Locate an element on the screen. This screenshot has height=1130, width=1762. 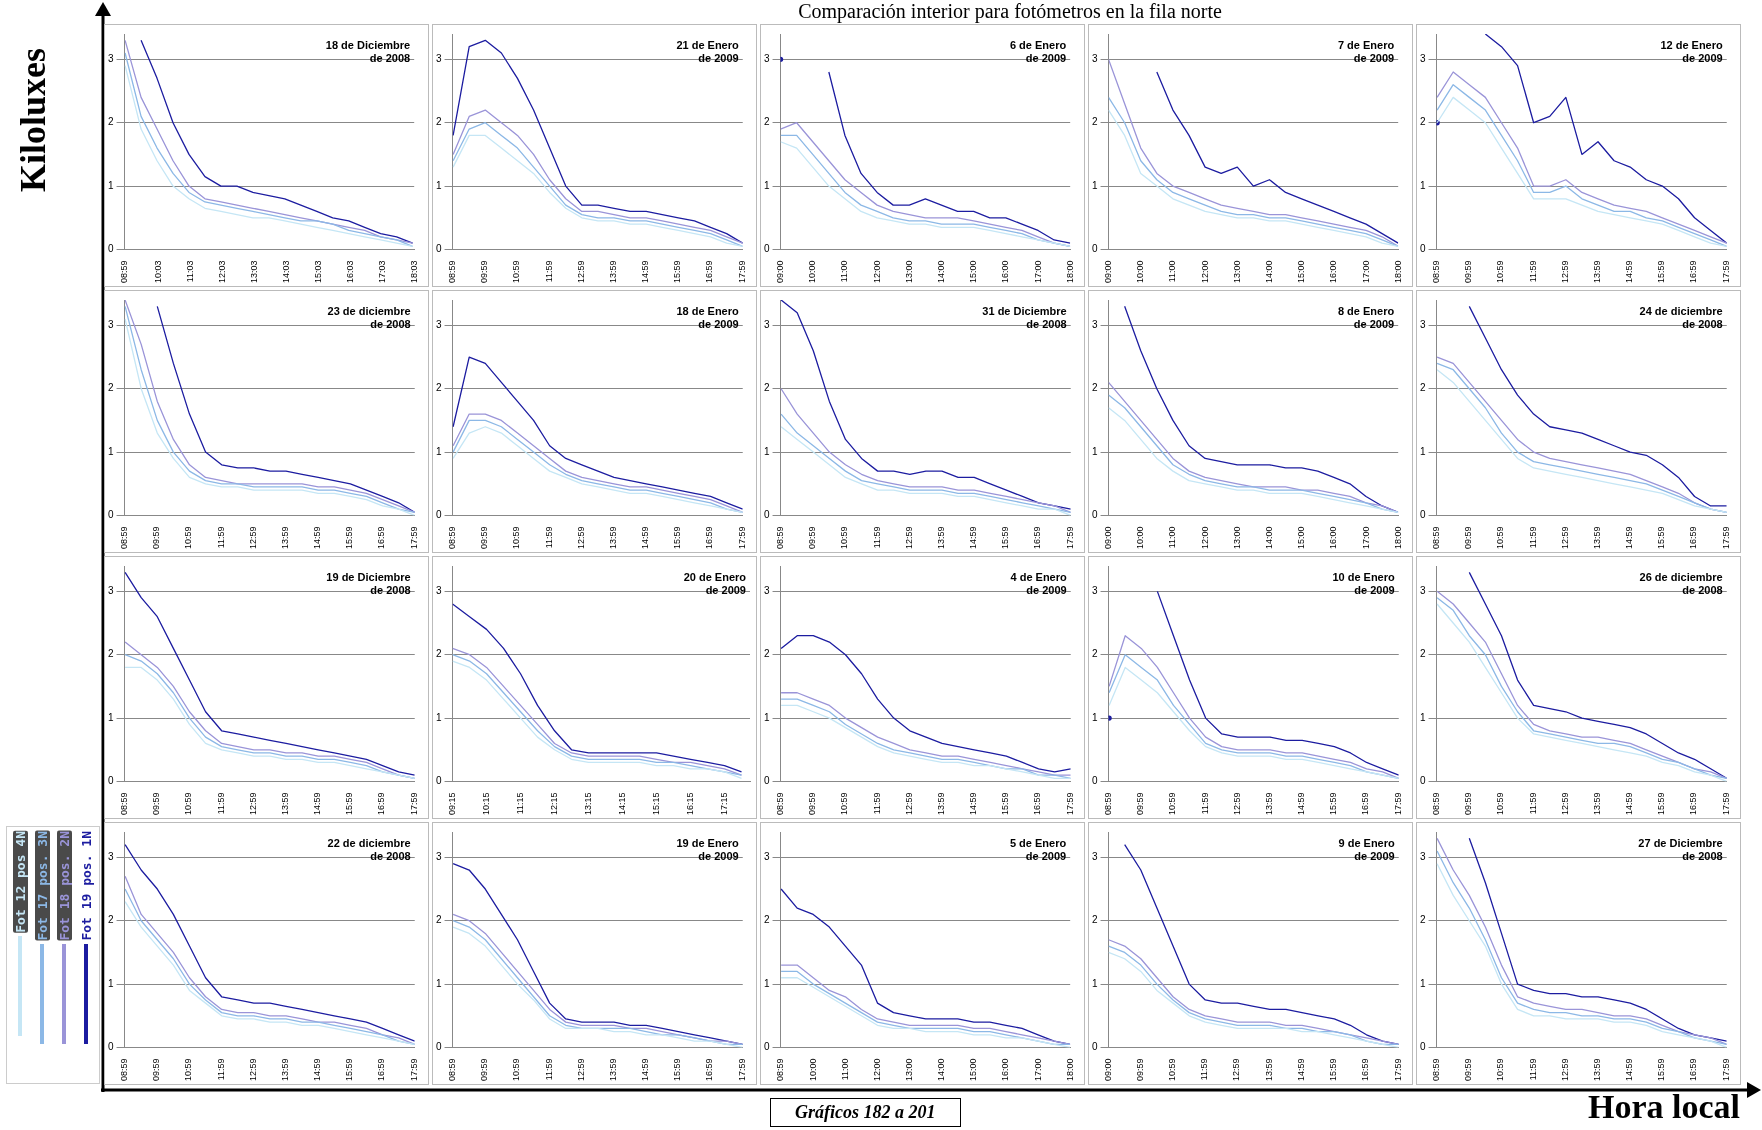
x-tick-label: 17:00 is located at coordinates (1365, 272).